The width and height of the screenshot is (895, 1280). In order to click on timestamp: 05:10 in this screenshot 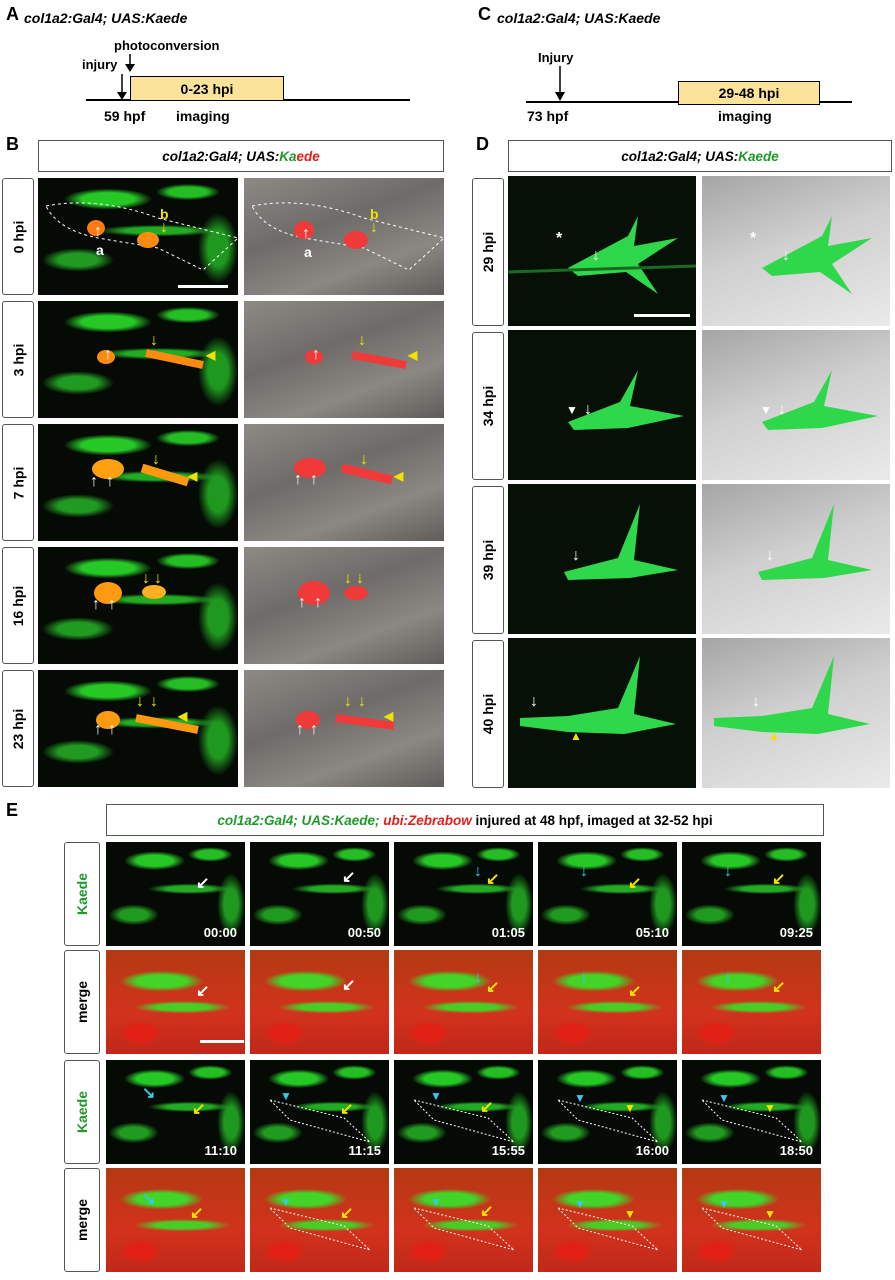, I will do `click(652, 932)`.